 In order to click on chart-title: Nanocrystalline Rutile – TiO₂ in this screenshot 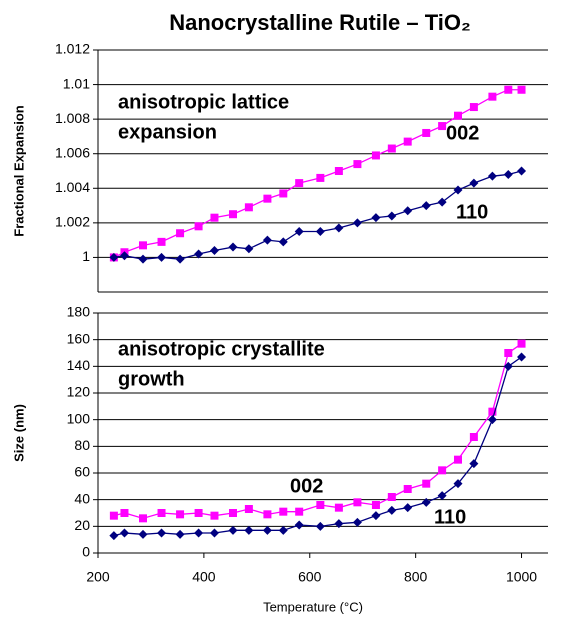, I will do `click(320, 22)`.